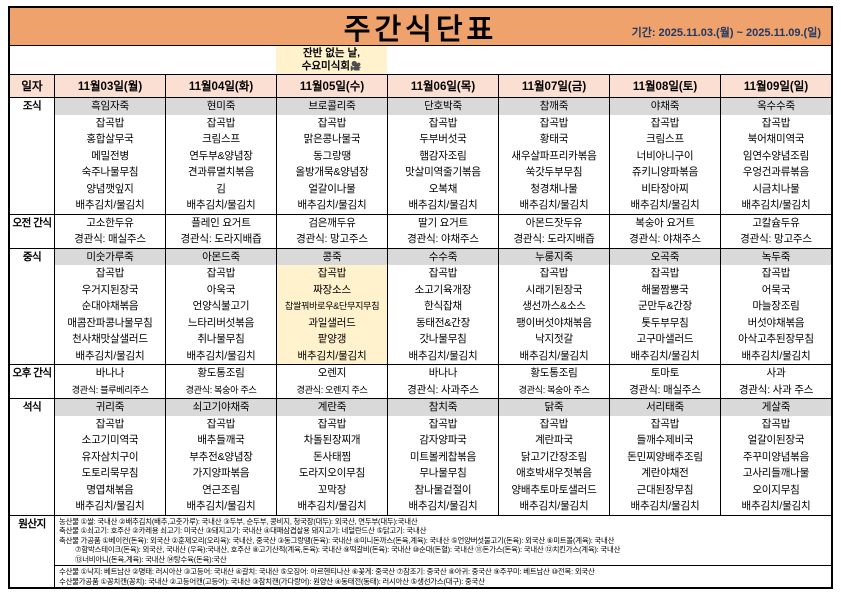  What do you see at coordinates (221, 188) in the screenshot?
I see `menu-item: 김` at bounding box center [221, 188].